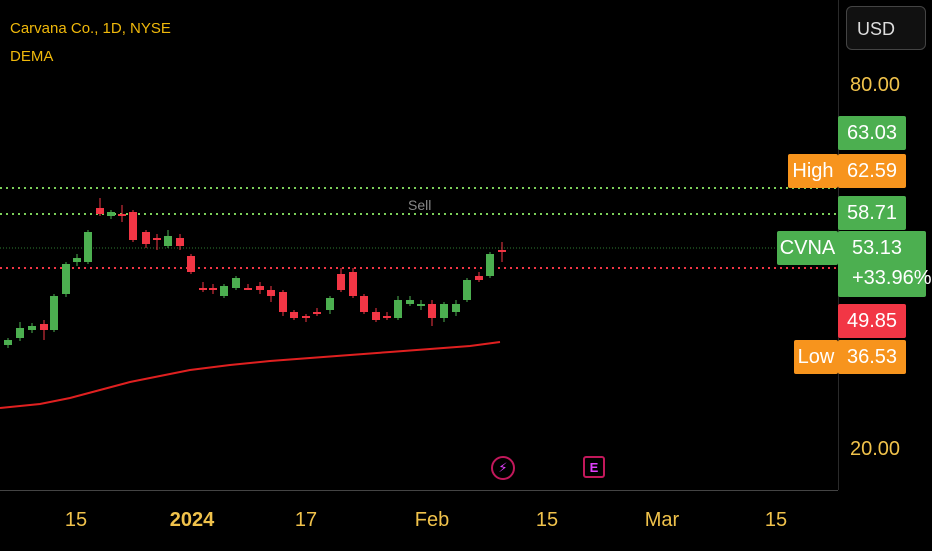 This screenshot has height=551, width=932. What do you see at coordinates (32, 56) in the screenshot?
I see `indicator-dema-label: DEMA` at bounding box center [32, 56].